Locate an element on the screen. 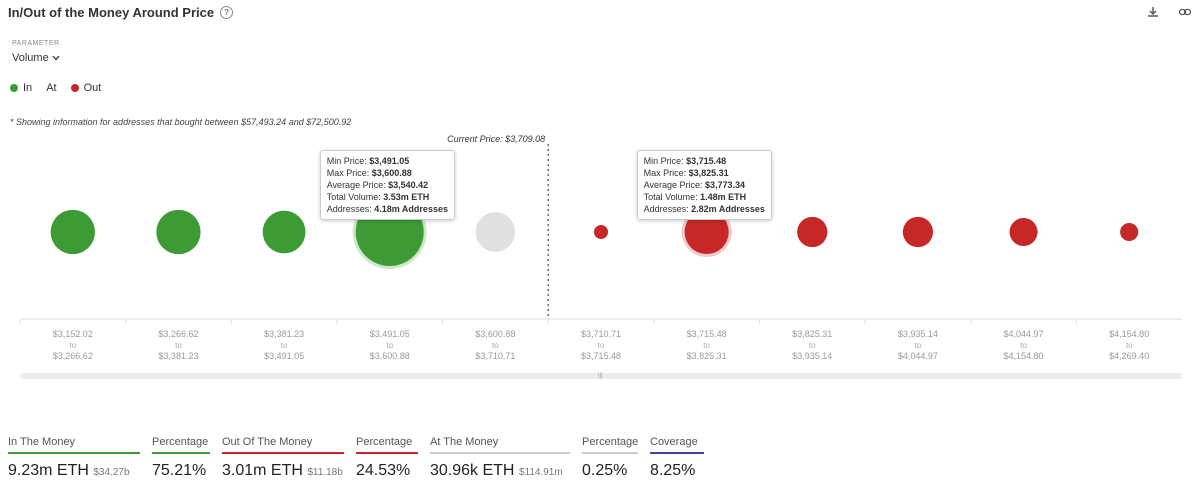  help-icon: ? is located at coordinates (227, 12).